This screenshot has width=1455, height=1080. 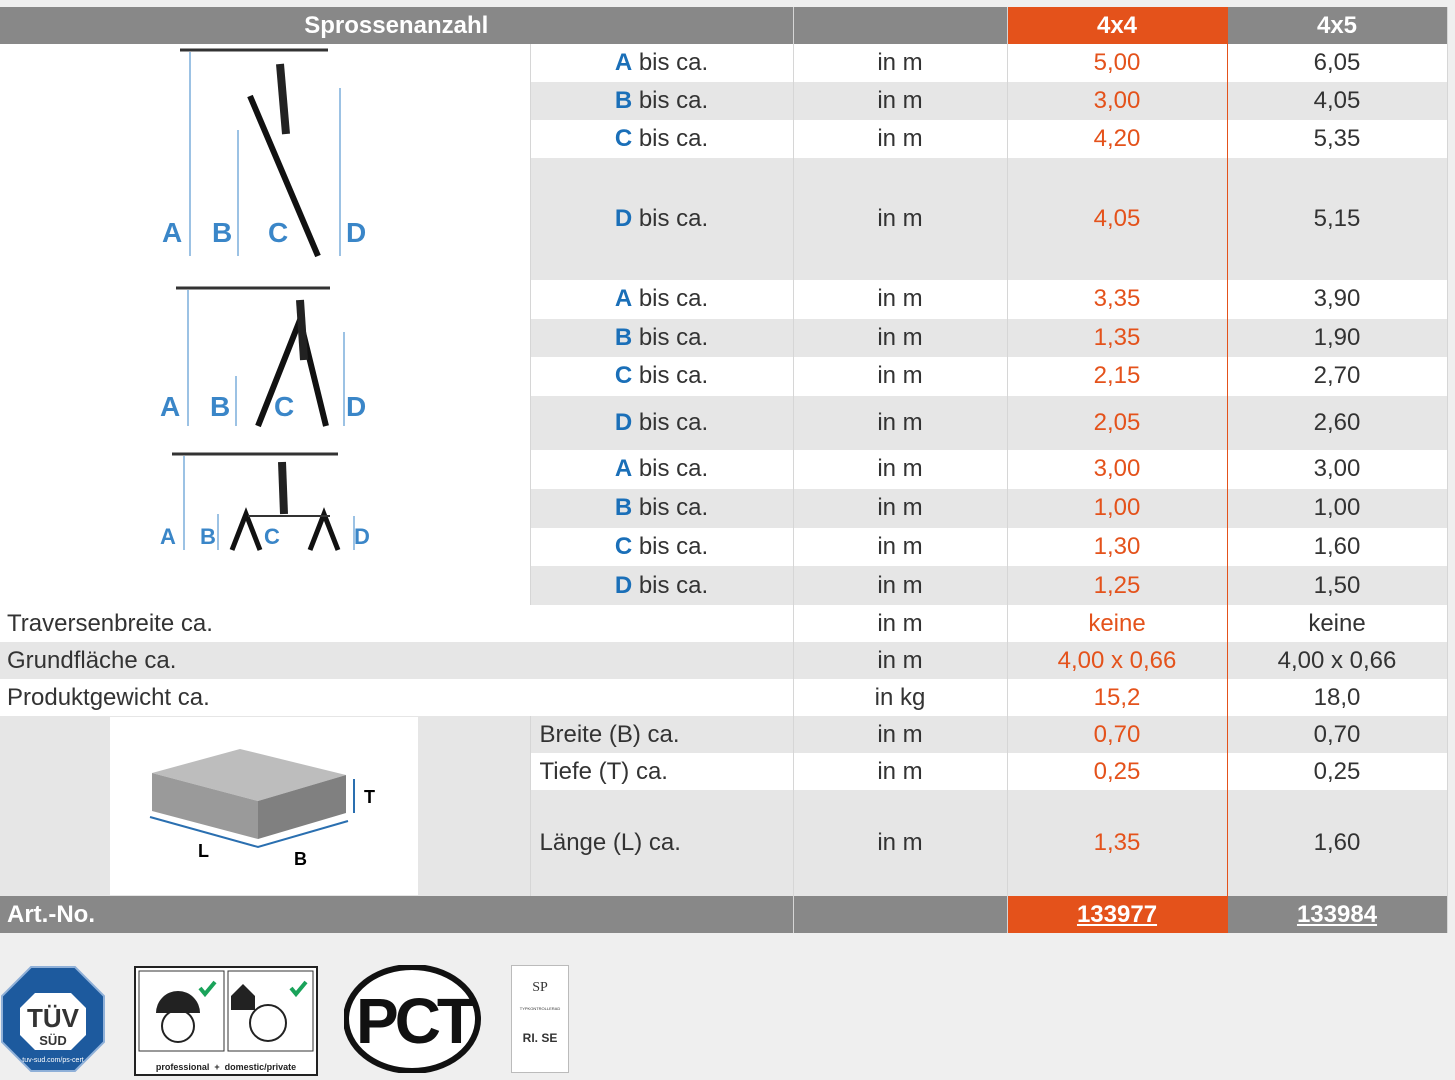 I want to click on table-row: D bis ca. in m 2,05 2,60, so click(x=724, y=422).